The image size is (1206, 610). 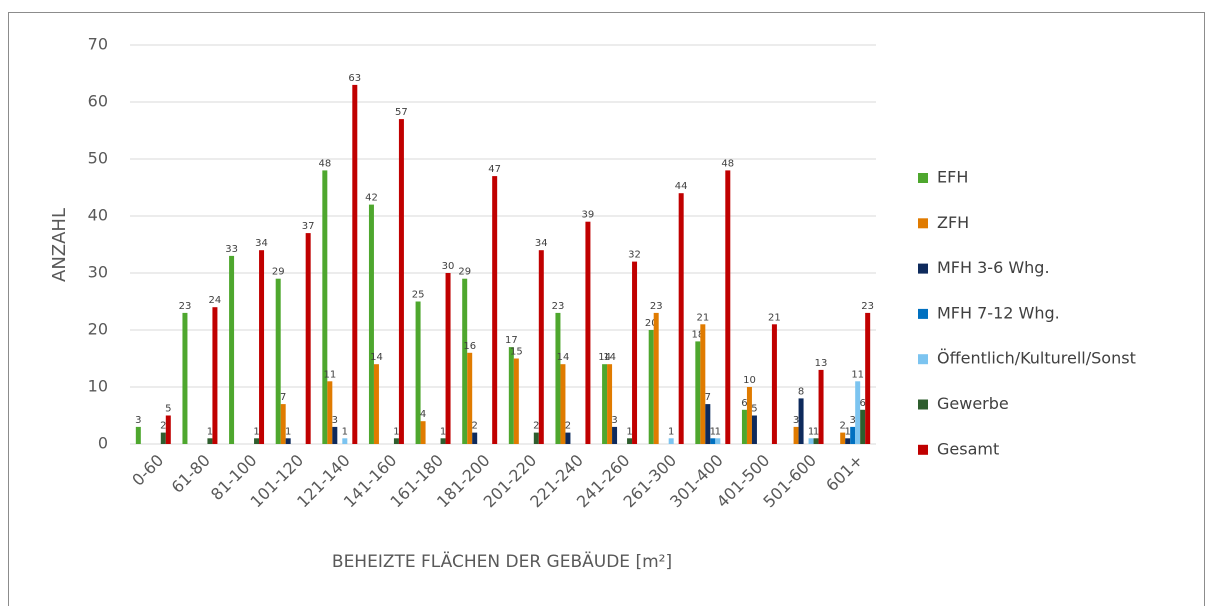 What do you see at coordinates (469, 346) in the screenshot?
I see `value-label: 16` at bounding box center [469, 346].